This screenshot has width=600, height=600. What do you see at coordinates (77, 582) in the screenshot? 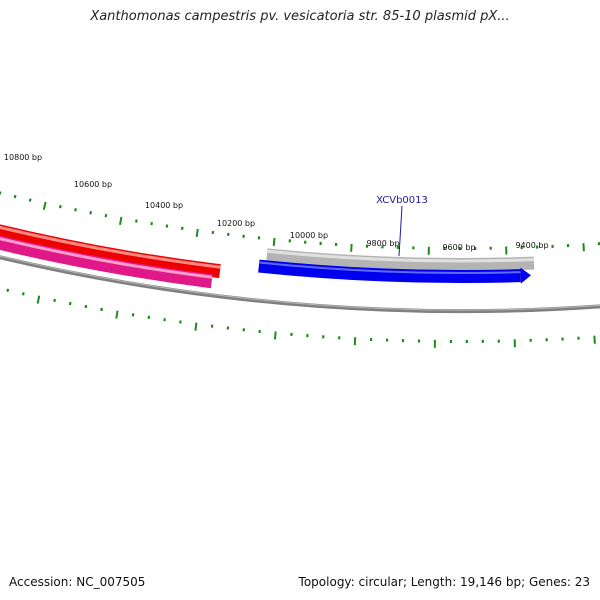
I see `accession-label: Accession: NC_007505` at bounding box center [77, 582].